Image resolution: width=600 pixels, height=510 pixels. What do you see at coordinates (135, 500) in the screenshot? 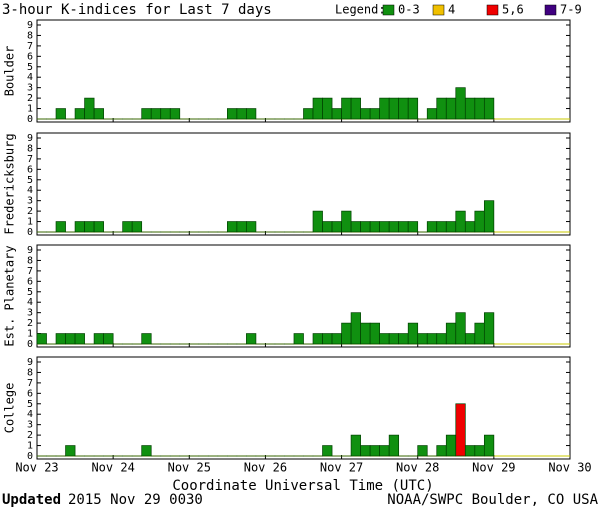
I see `updated-time: 2015 Nov 29 0030` at bounding box center [135, 500].